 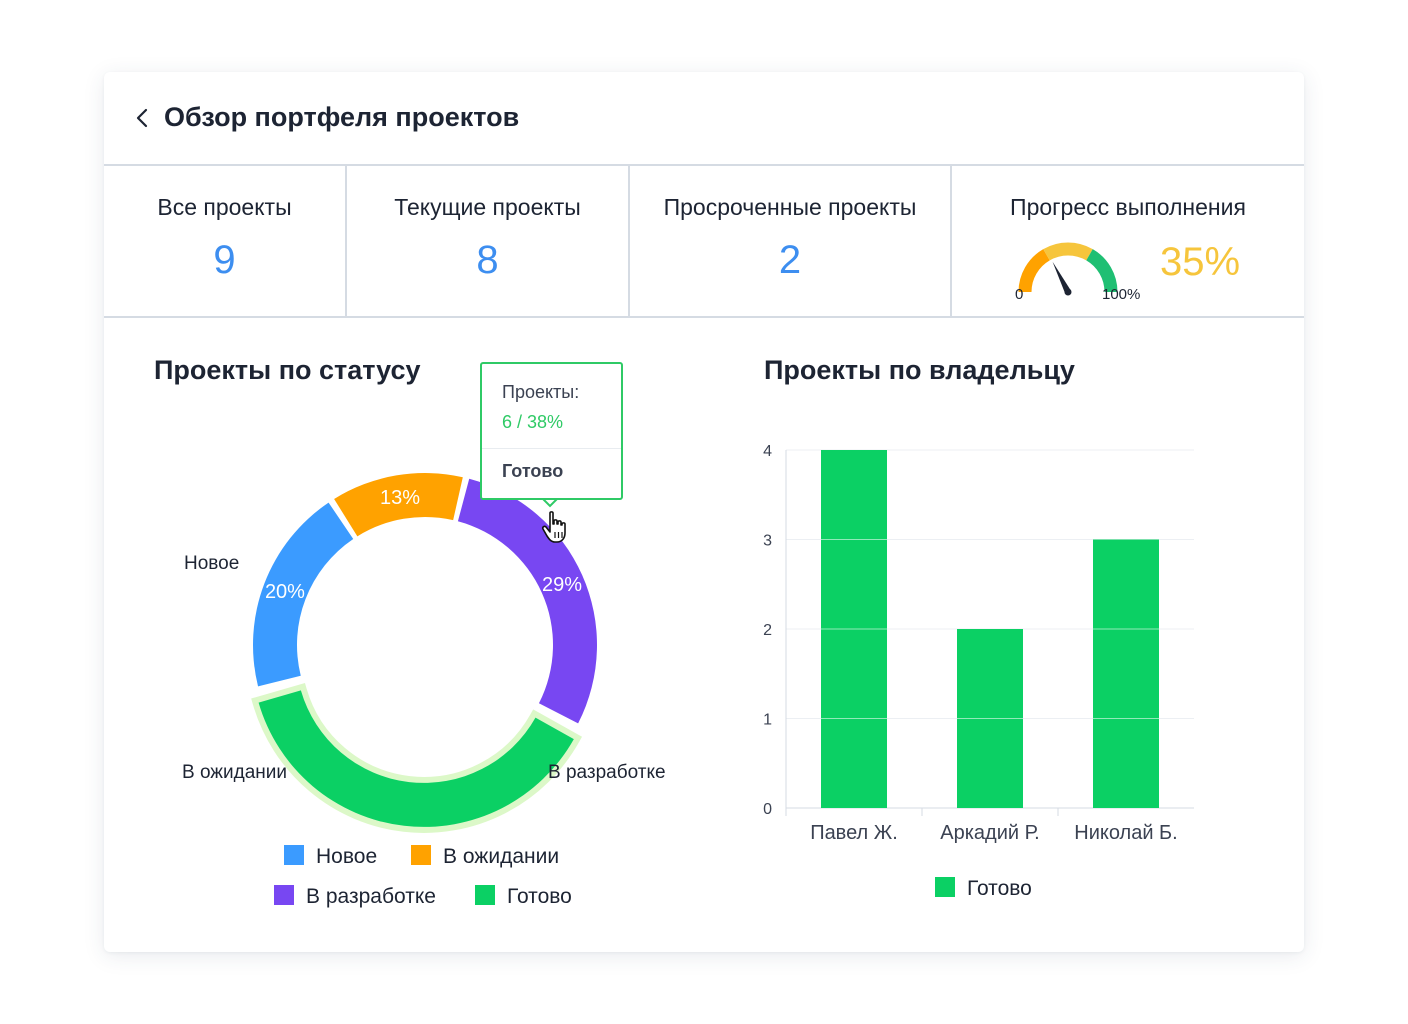 I want to click on x-category-label: Николай Б., so click(x=1125, y=833).